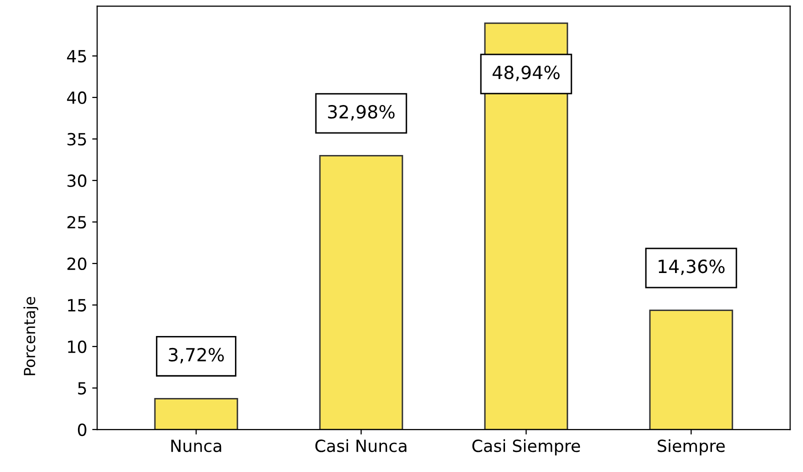 The width and height of the screenshot is (803, 472). Describe the element at coordinates (76, 222) in the screenshot. I see `y-tick-label: 25` at that location.